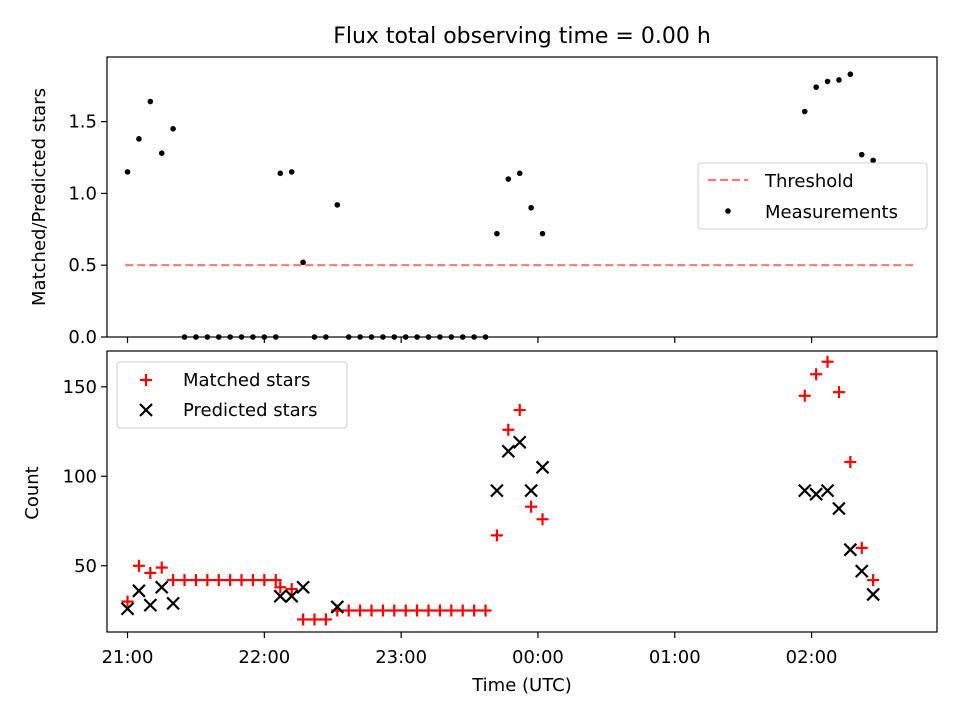 This screenshot has height=720, width=960. I want to click on bottom-y-axis-label: Count, so click(32, 492).